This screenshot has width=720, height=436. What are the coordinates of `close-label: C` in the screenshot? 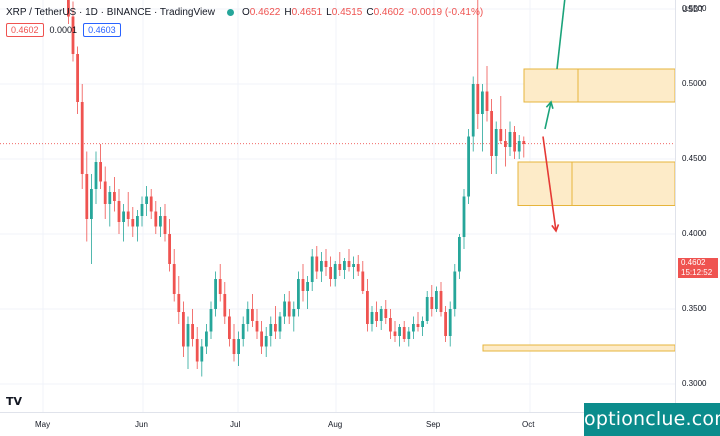 It's located at (370, 12).